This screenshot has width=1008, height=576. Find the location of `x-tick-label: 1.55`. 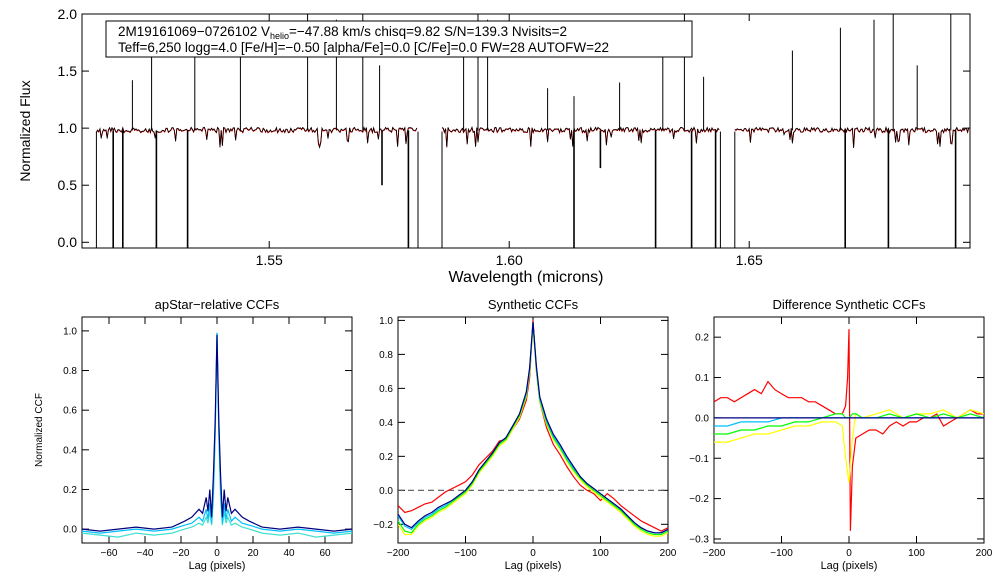

x-tick-label: 1.55 is located at coordinates (269, 260).